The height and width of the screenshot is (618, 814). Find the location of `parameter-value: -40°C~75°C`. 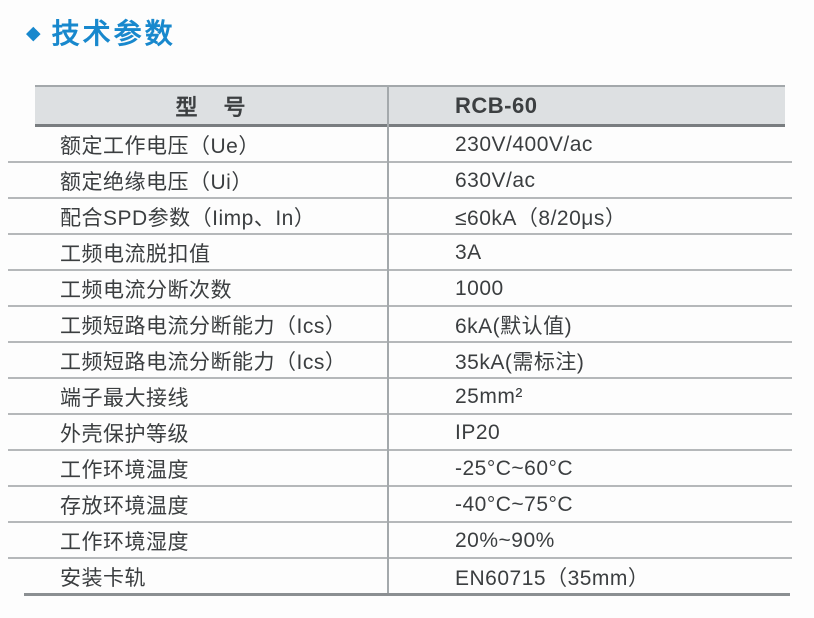

parameter-value: -40°C~75°C is located at coordinates (514, 504).